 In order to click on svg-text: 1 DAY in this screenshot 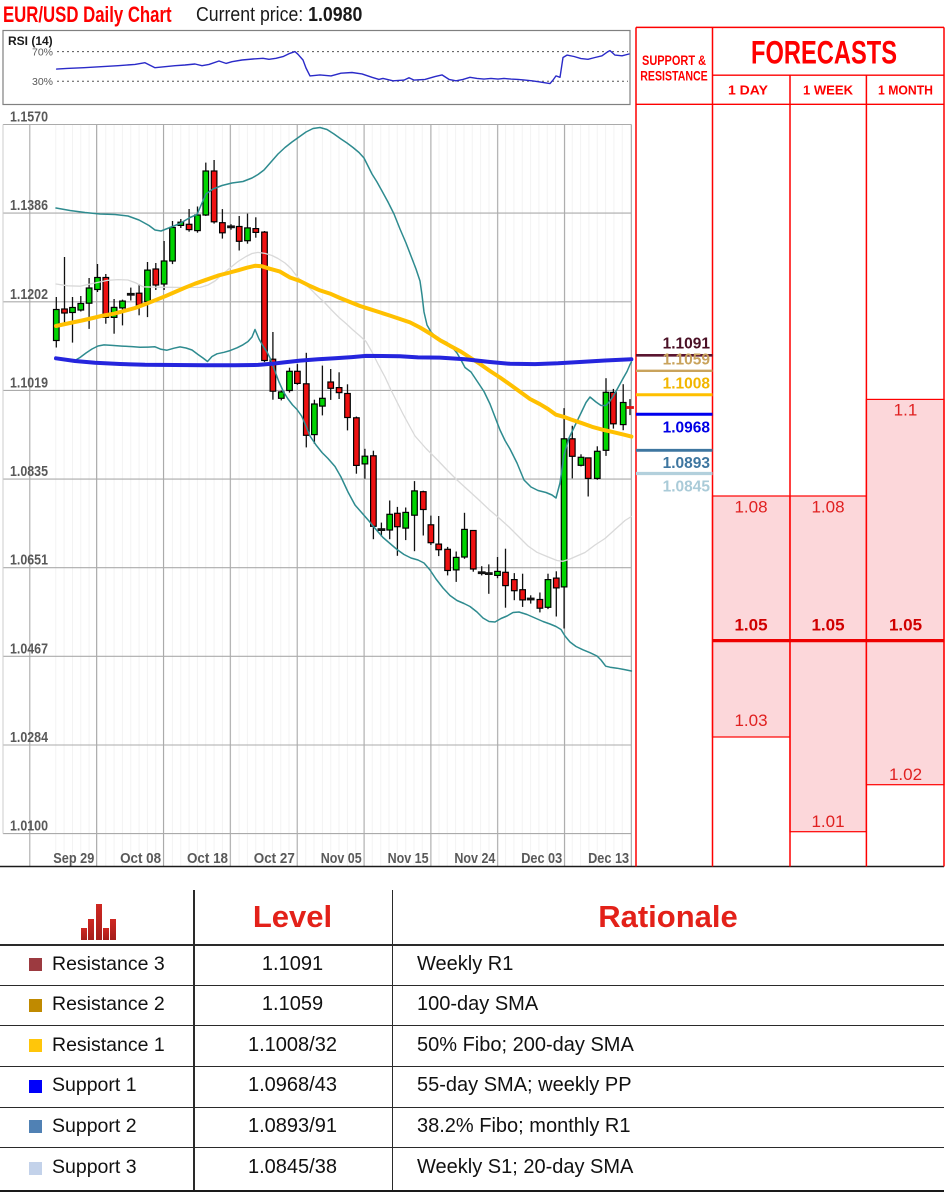, I will do `click(748, 90)`.